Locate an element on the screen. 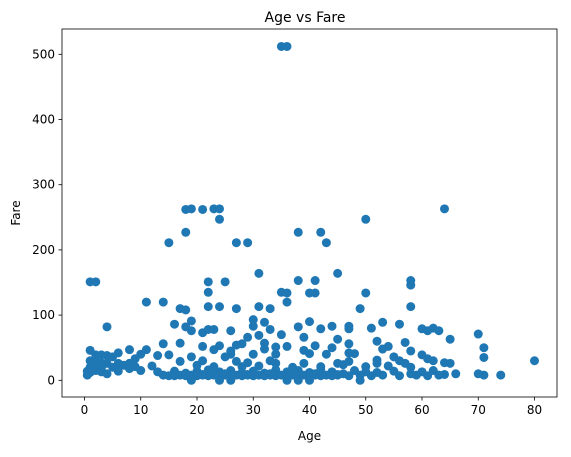 Image resolution: width=571 pixels, height=457 pixels. x-tick-label: 50 is located at coordinates (365, 410).